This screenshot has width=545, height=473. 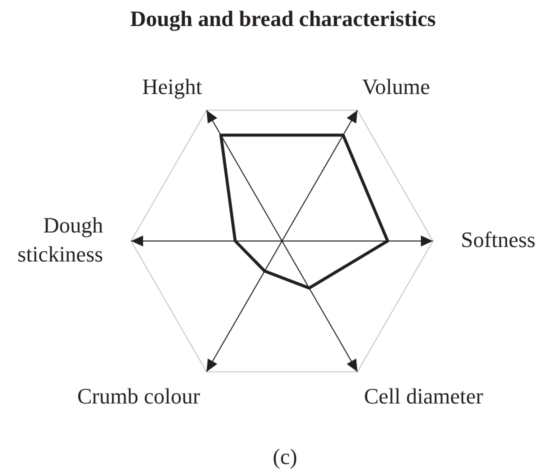 What do you see at coordinates (396, 86) in the screenshot?
I see `spoke-label: Volume` at bounding box center [396, 86].